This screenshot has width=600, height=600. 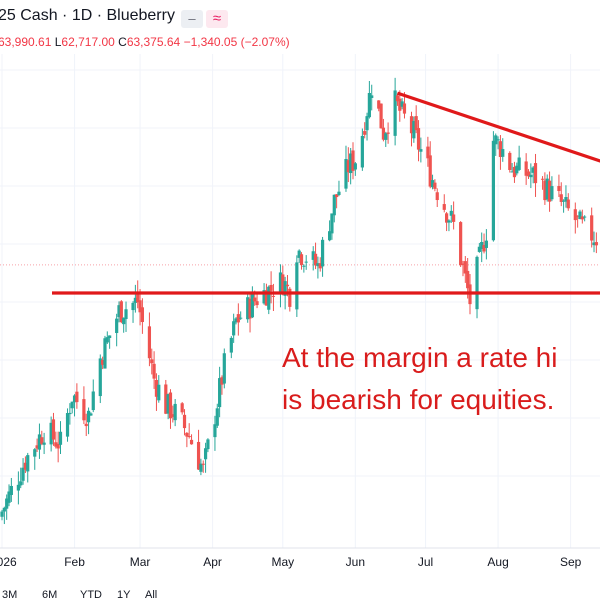 What do you see at coordinates (191, 19) in the screenshot?
I see `minus-icon: –` at bounding box center [191, 19].